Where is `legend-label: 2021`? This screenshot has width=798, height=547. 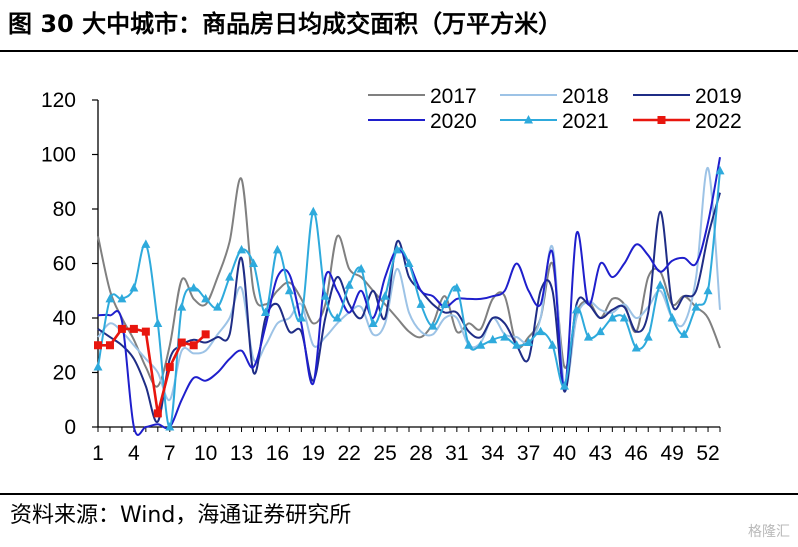 legend-label: 2021 is located at coordinates (585, 121).